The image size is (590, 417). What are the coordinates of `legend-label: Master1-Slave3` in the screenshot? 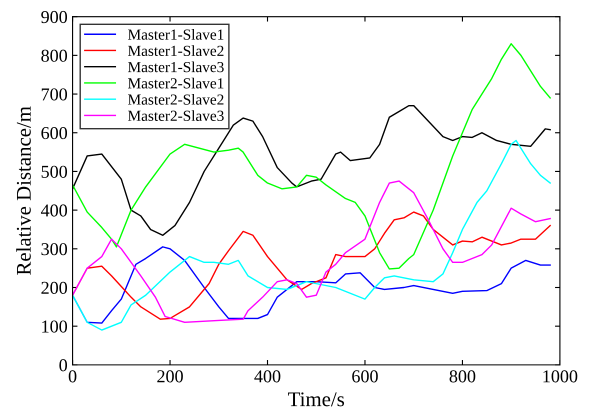 It's located at (176, 66).